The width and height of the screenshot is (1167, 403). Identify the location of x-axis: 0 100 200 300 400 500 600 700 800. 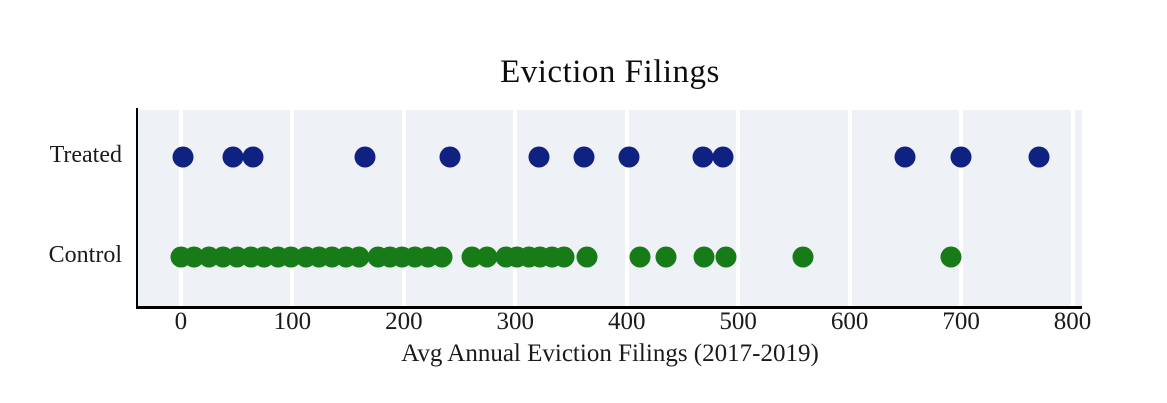
(615, 324).